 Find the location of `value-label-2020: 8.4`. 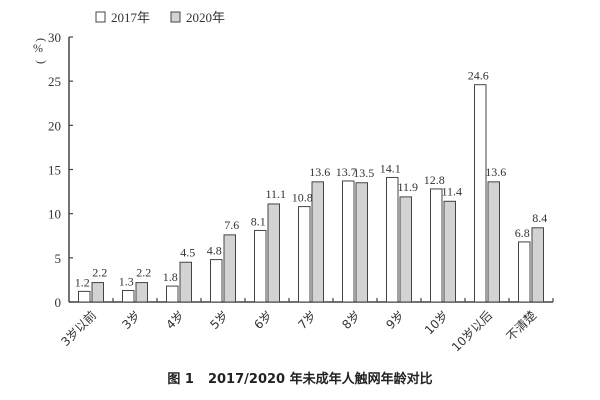

value-label-2020: 8.4 is located at coordinates (539, 218).